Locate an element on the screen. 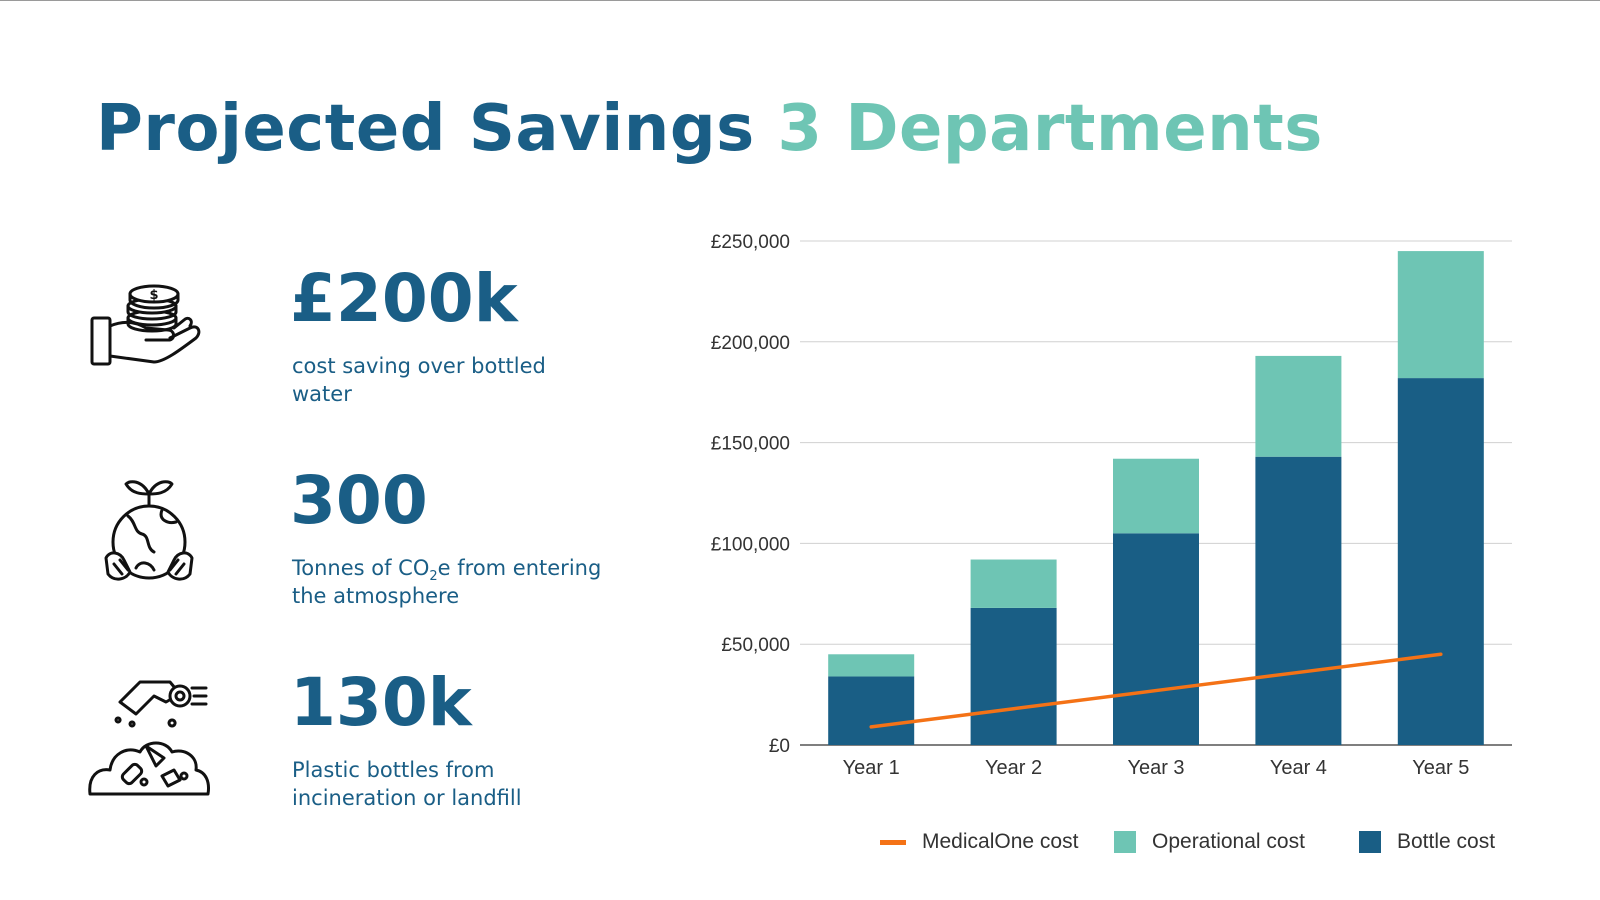  y-tick-label: £100,000 is located at coordinates (750, 544).